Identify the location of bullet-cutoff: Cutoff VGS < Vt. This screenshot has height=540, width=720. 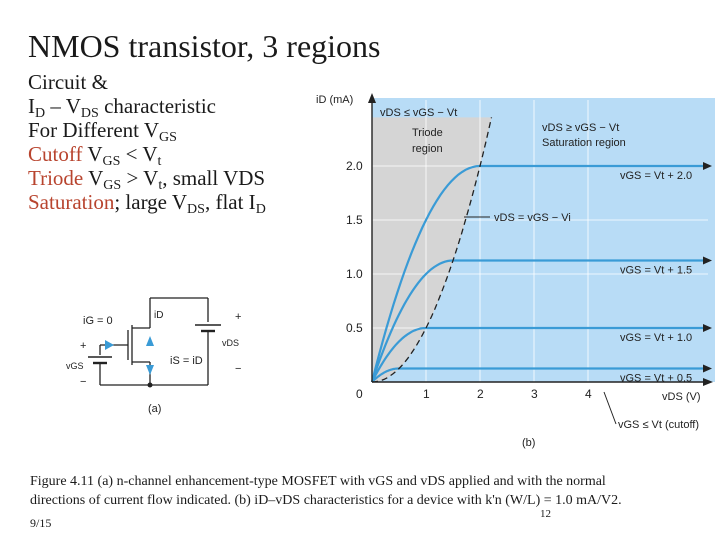
(95, 155).